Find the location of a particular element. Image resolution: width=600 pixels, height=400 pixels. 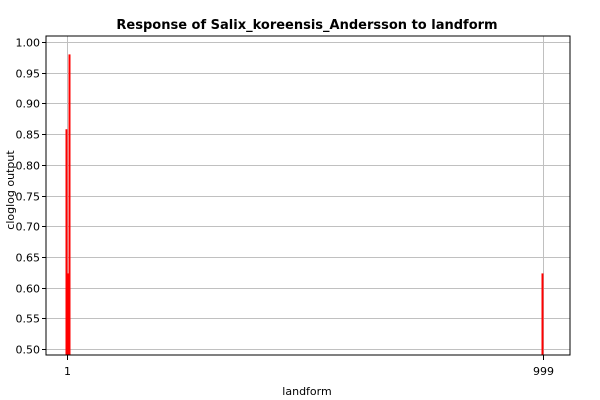

y-tick-label: 0.95 is located at coordinates (28, 74).